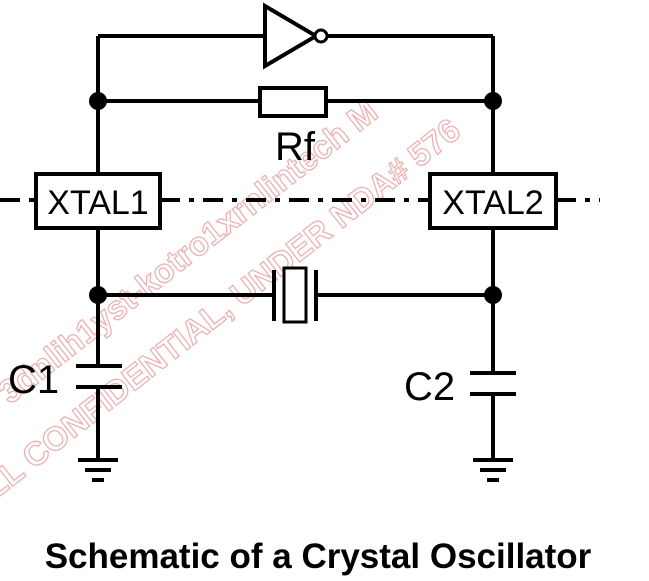 The height and width of the screenshot is (581, 649). What do you see at coordinates (293, 102) in the screenshot?
I see `feedback-resistor` at bounding box center [293, 102].